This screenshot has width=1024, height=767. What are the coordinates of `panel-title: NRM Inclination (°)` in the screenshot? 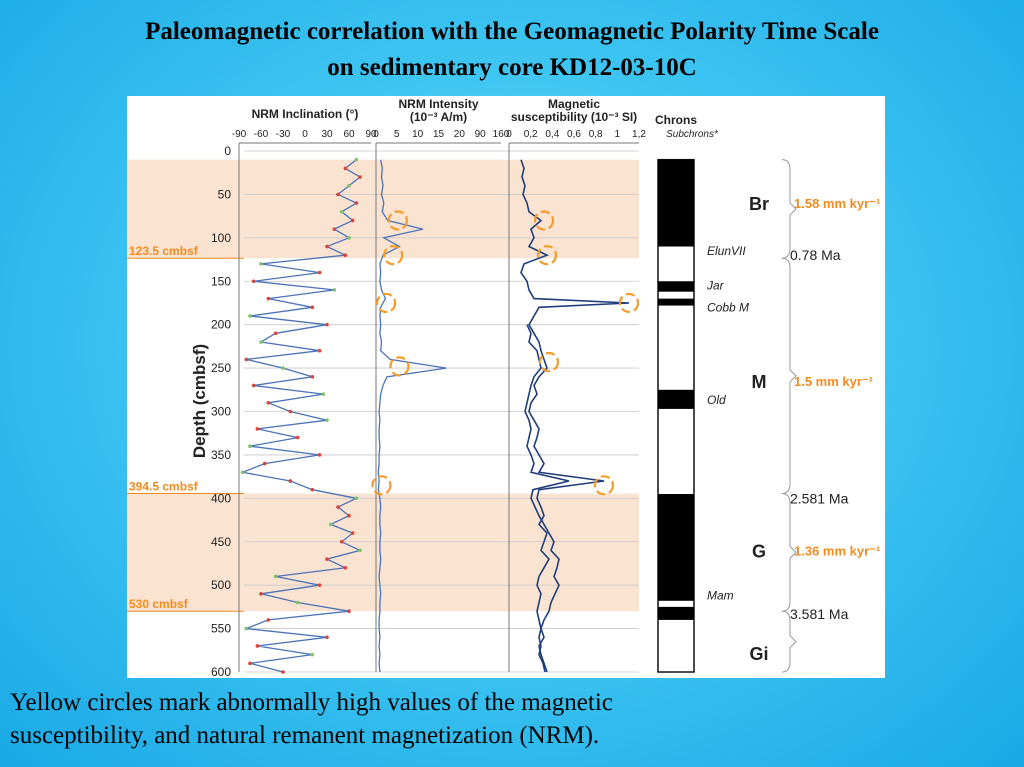 It's located at (305, 114).